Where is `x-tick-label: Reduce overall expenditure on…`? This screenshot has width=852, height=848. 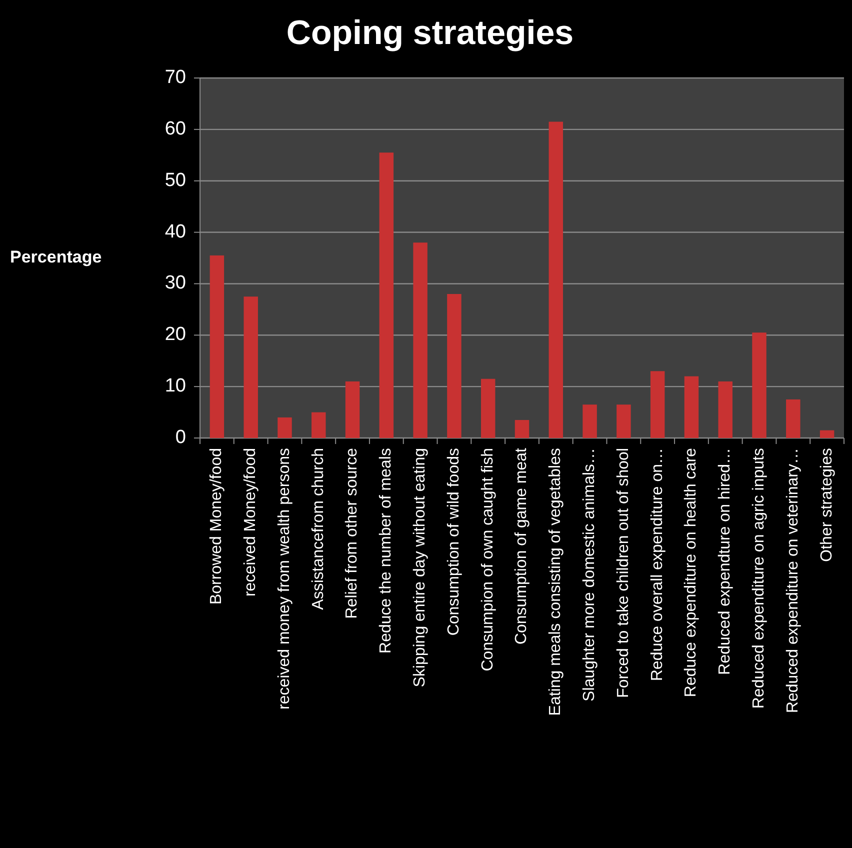 x-tick-label: Reduce overall expenditure on… is located at coordinates (657, 565).